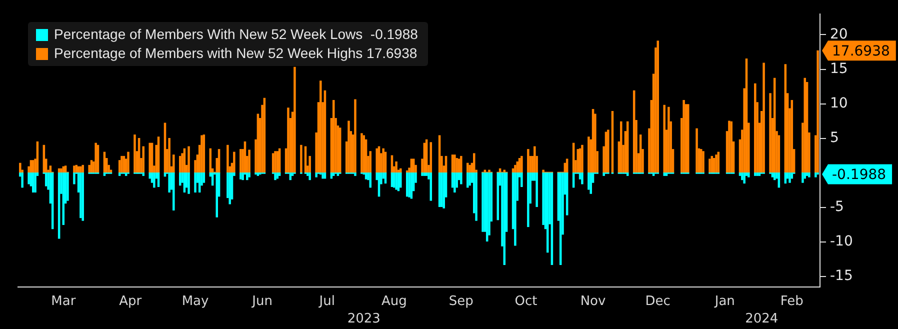 The image size is (898, 329). I want to click on legend-label: Percentage of Members With New 52 Week Lows -0.1988, so click(236, 34).